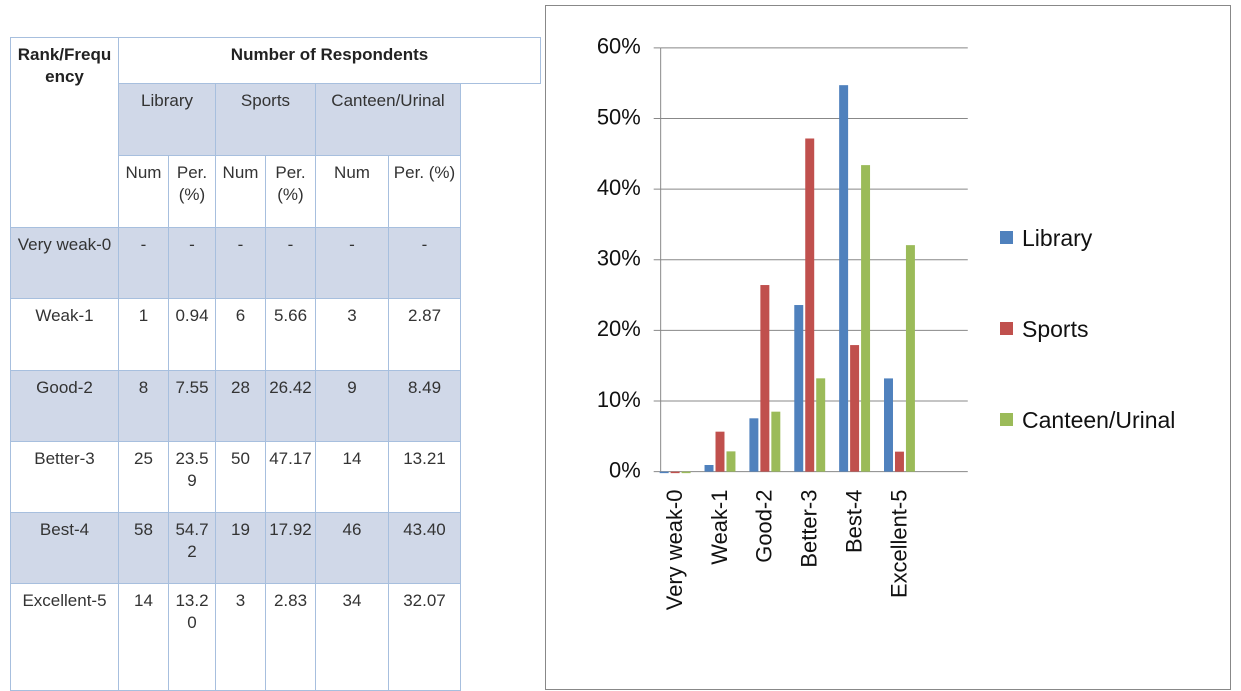 Image resolution: width=1241 pixels, height=691 pixels. I want to click on table-row: Weak-1 1 0.94 6 5.66 3 2.87, so click(275, 334).